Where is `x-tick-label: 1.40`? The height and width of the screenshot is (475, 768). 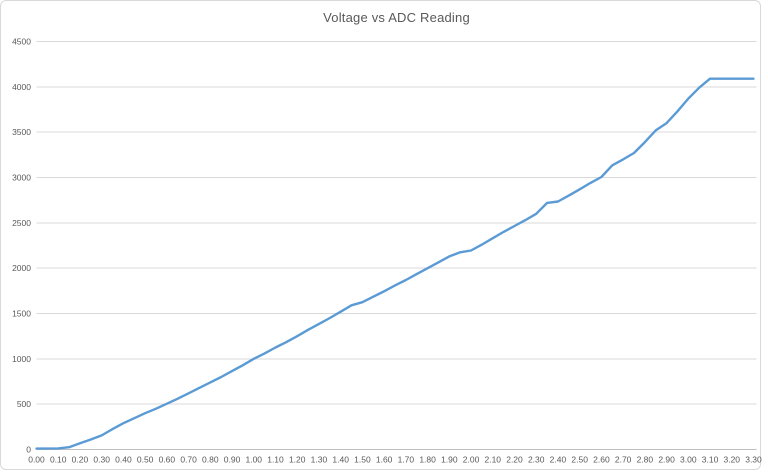 x-tick-label: 1.40 is located at coordinates (340, 460).